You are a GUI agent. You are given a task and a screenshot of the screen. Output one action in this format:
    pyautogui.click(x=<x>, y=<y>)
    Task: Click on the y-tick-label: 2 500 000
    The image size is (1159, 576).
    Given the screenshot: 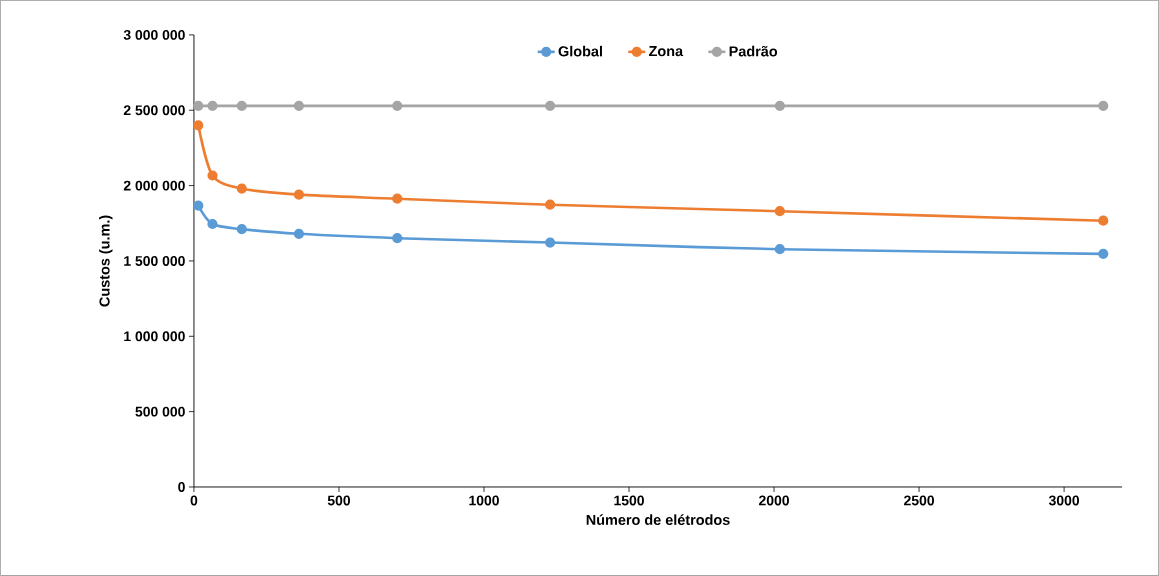 What is the action you would take?
    pyautogui.click(x=154, y=110)
    